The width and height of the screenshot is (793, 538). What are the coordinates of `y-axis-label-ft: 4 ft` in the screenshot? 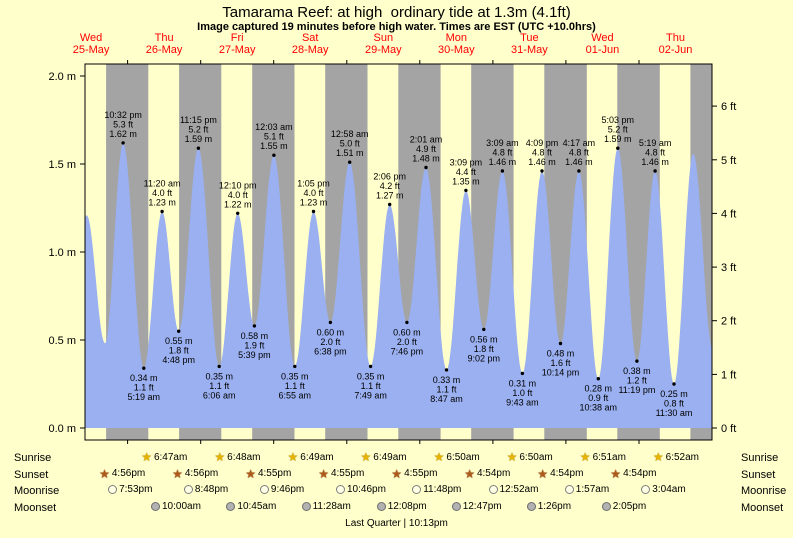 It's located at (728, 214).